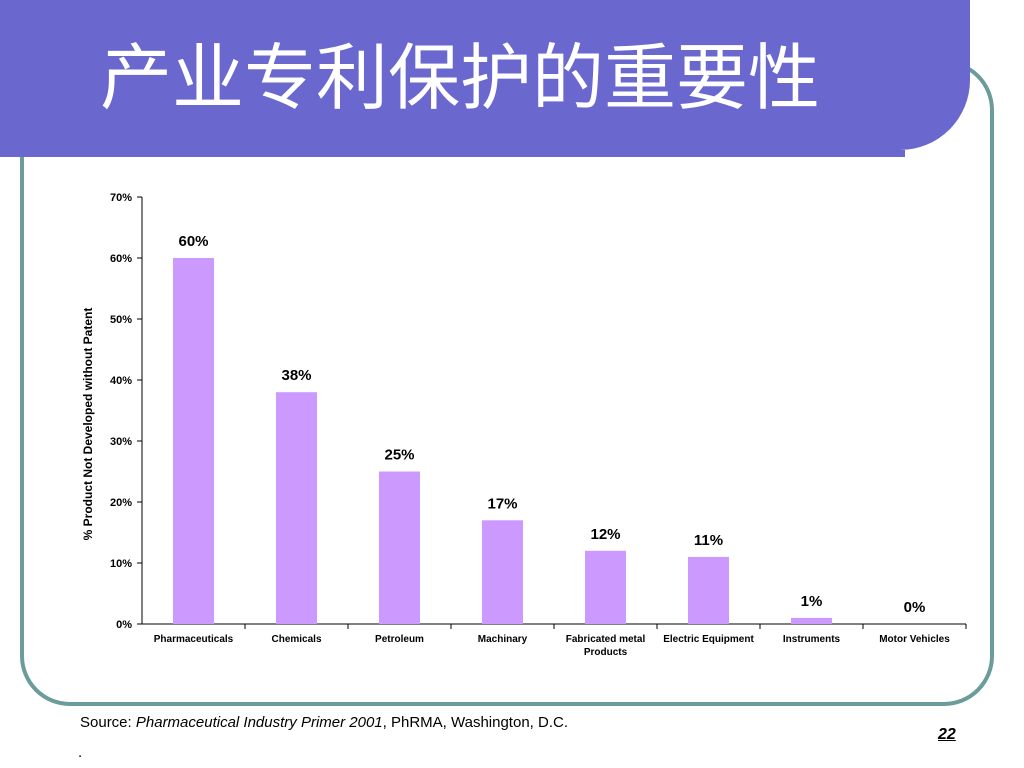 Image resolution: width=1024 pixels, height=768 pixels. What do you see at coordinates (606, 646) in the screenshot?
I see `category-label: Fabricated metal Products` at bounding box center [606, 646].